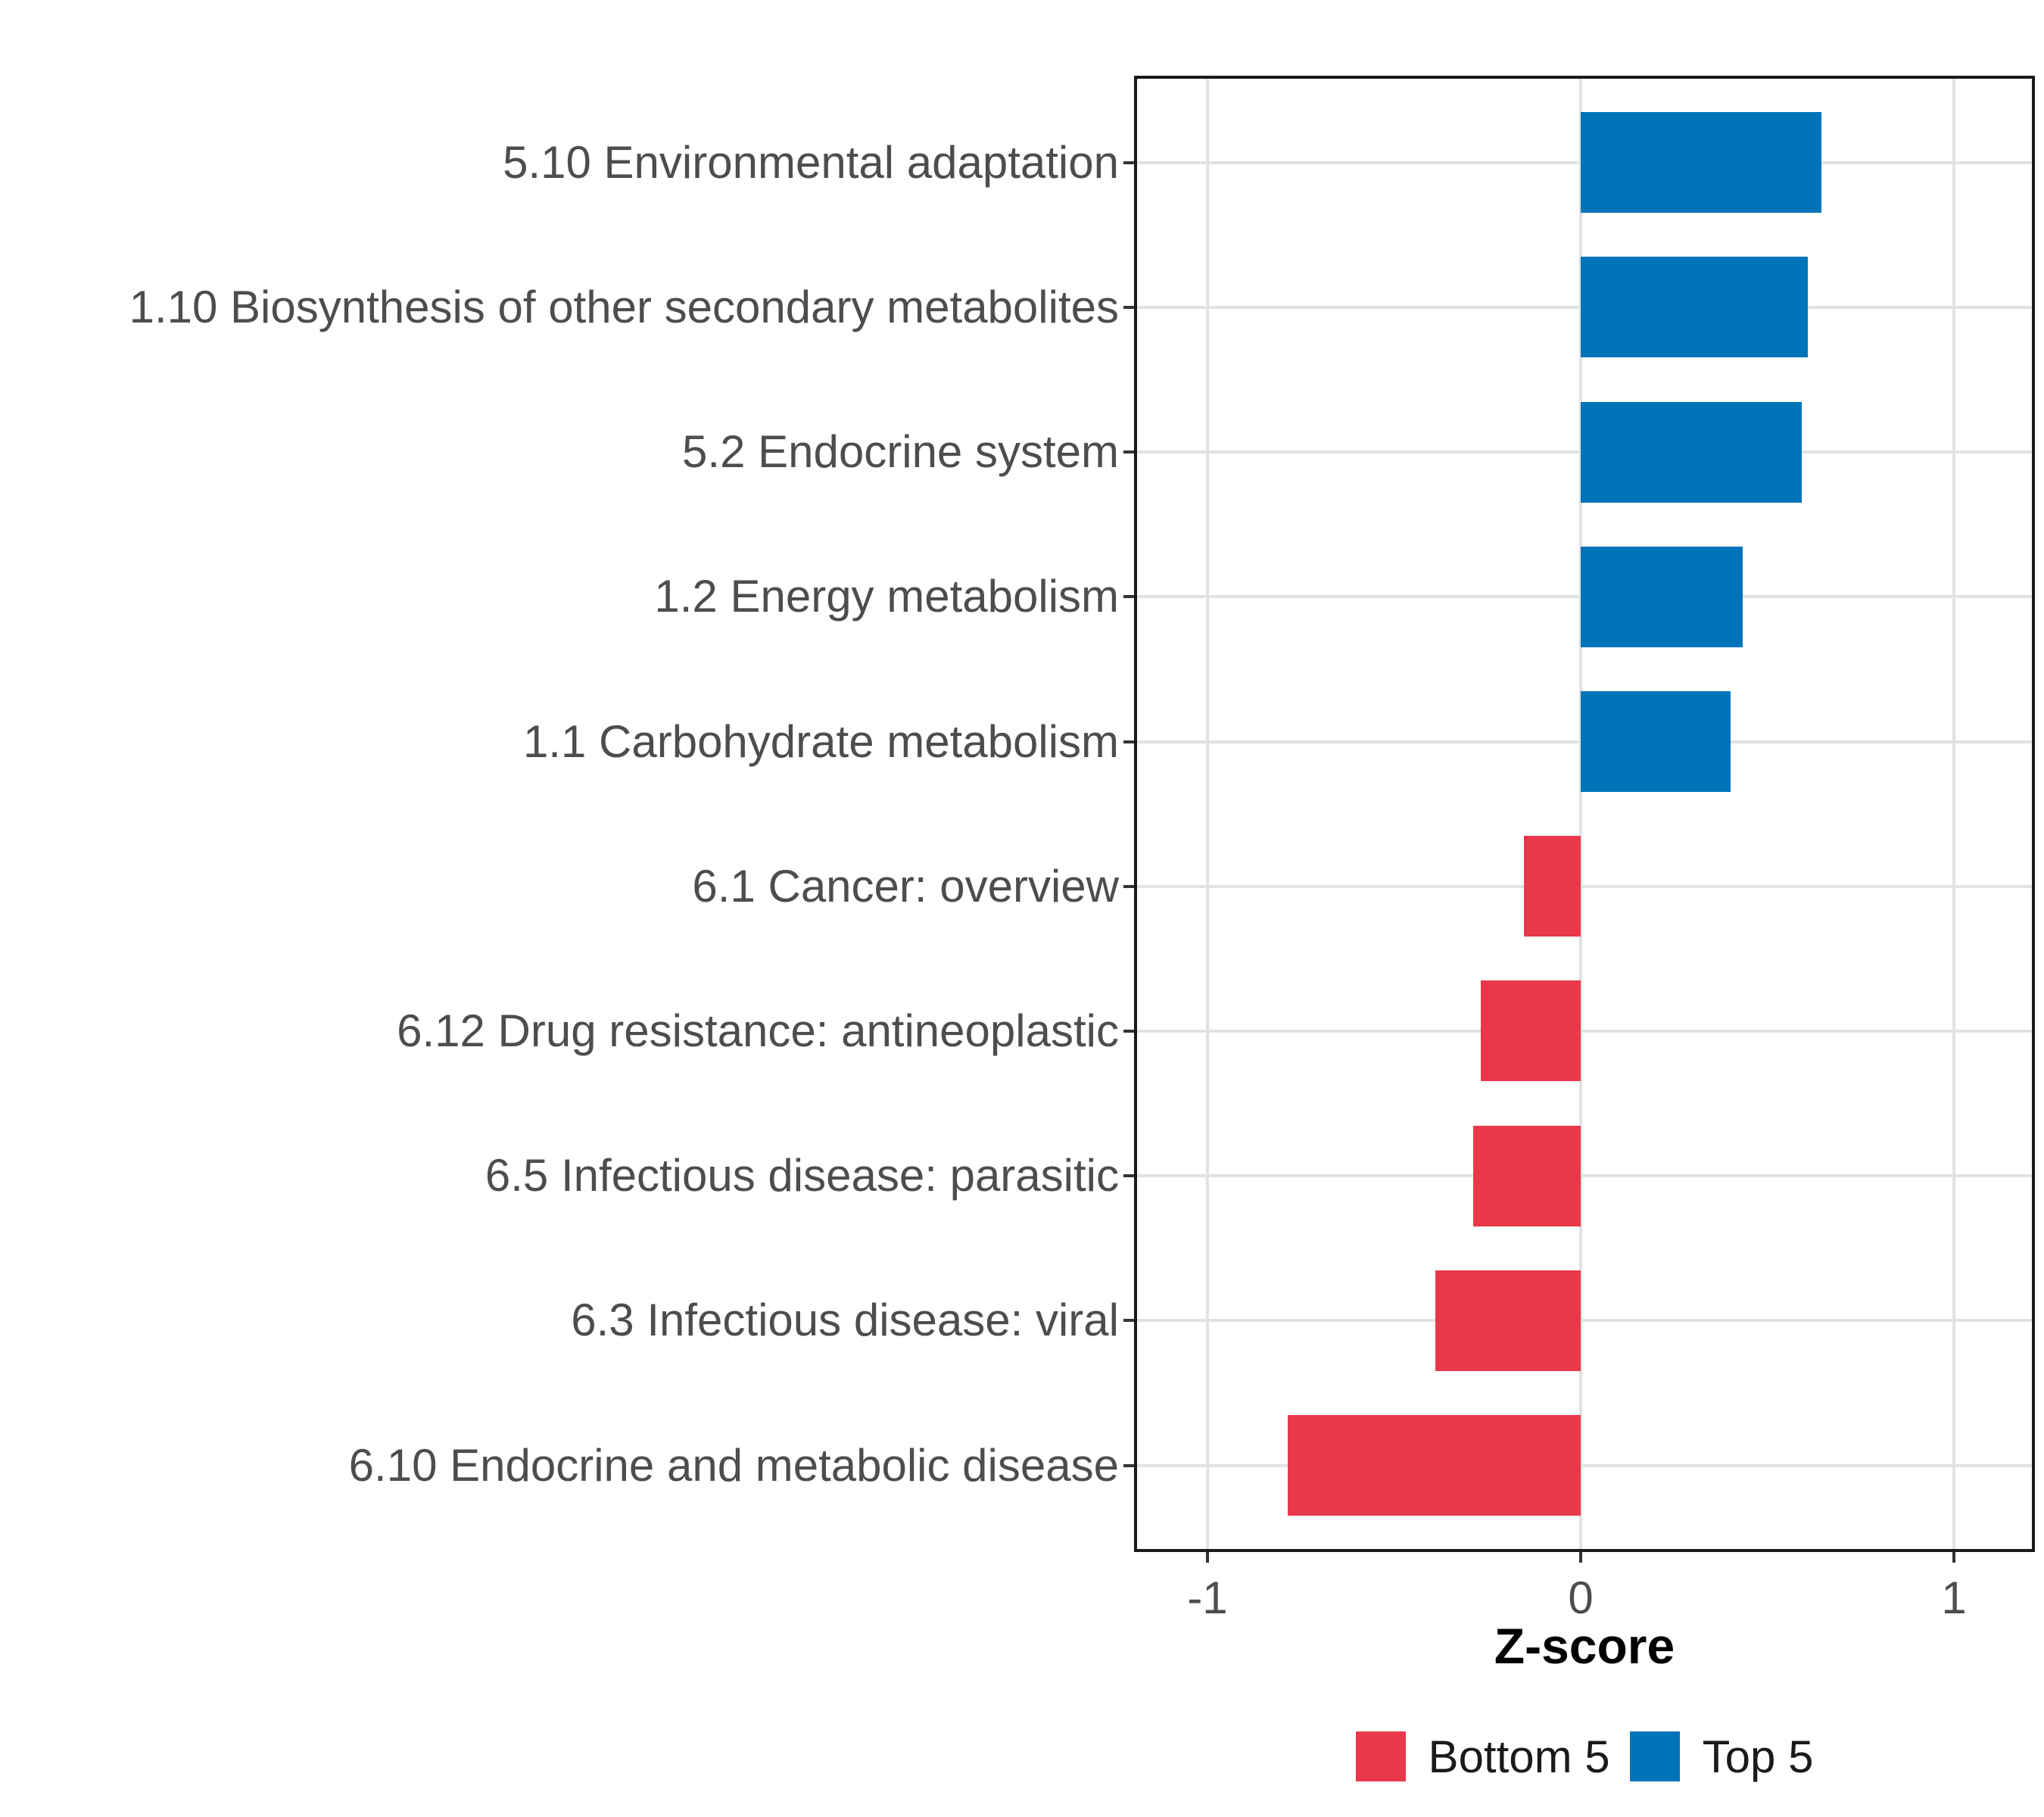  Describe the element at coordinates (1758, 1756) in the screenshot. I see `legend-label: Top 5` at that location.